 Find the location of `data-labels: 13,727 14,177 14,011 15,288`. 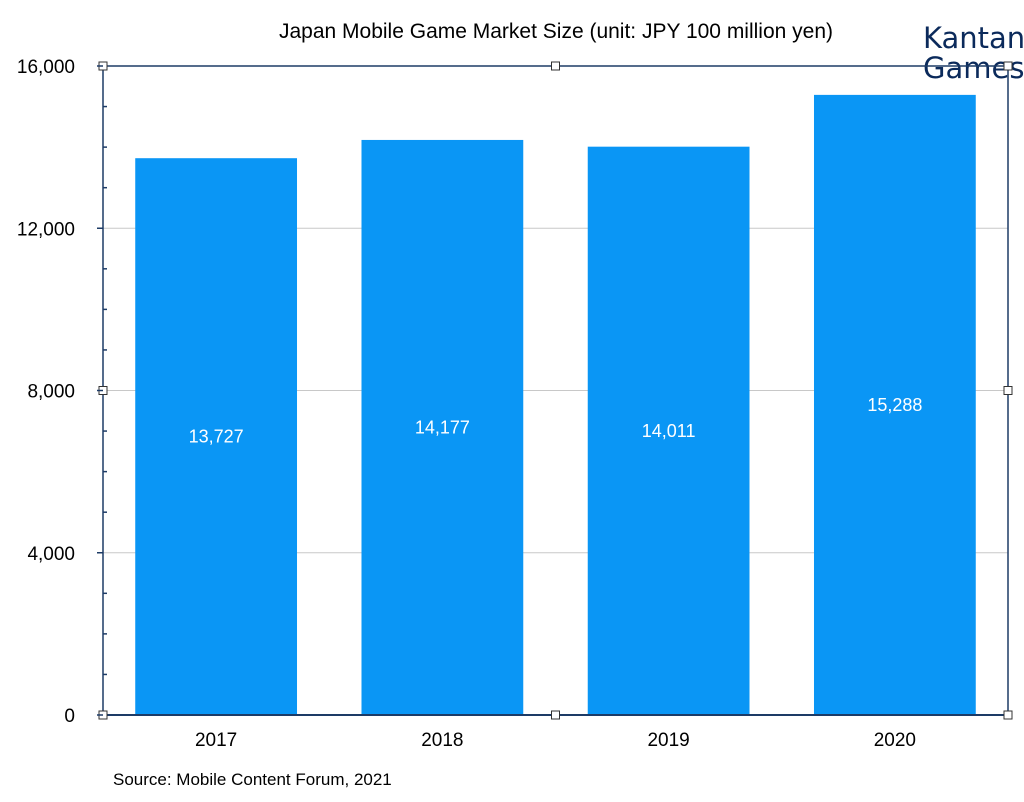

data-labels: 13,727 14,177 14,011 15,288 is located at coordinates (556, 421).